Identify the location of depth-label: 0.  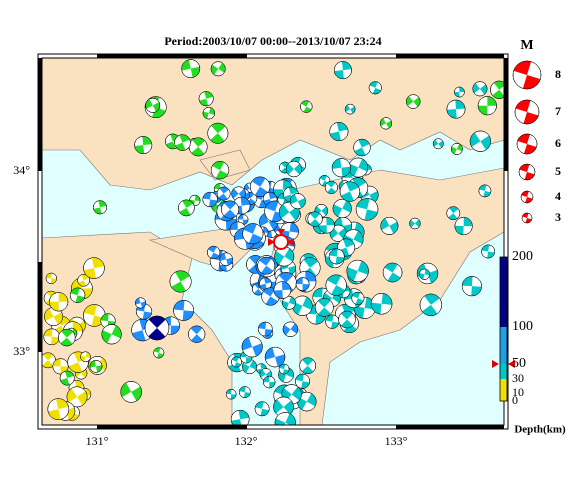
(515, 400).